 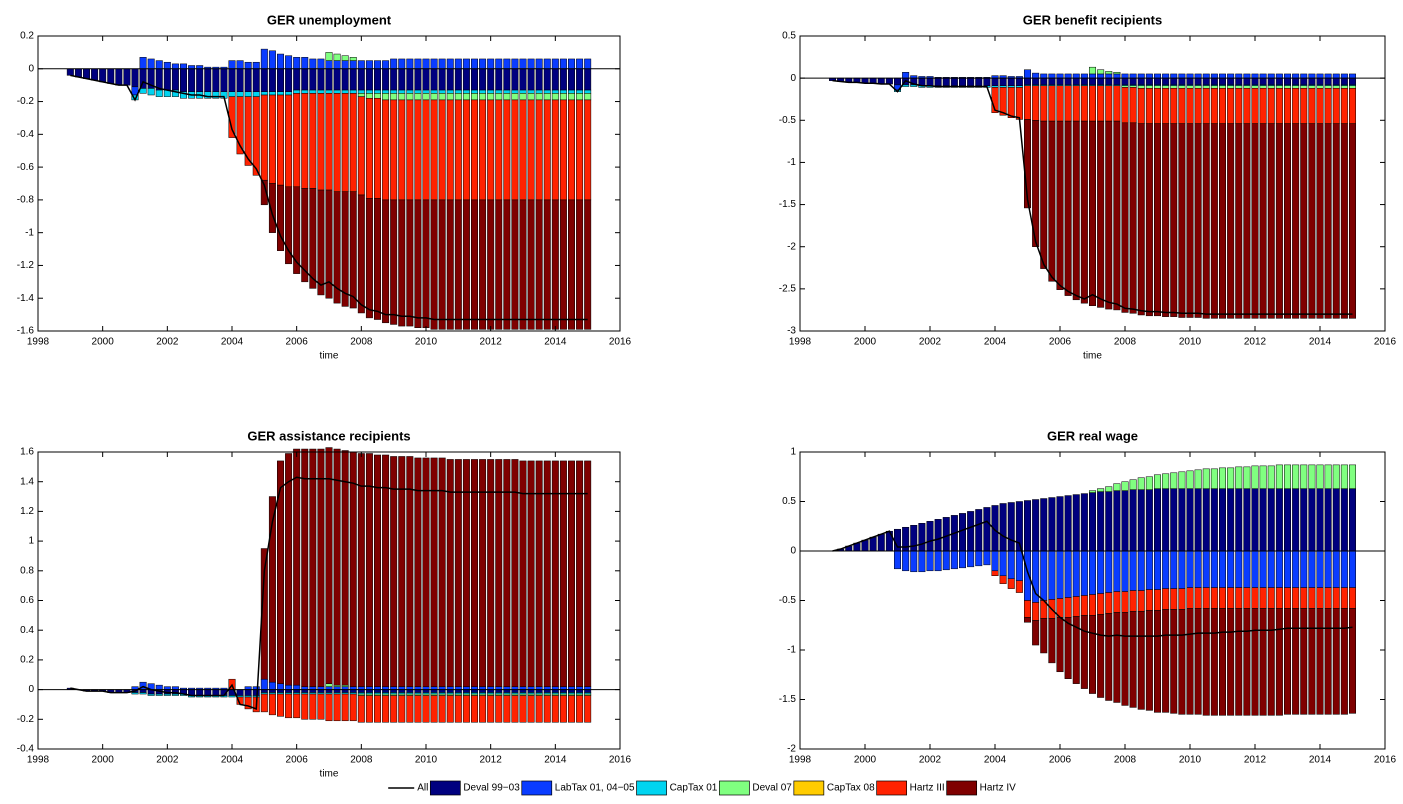 What do you see at coordinates (791, 331) in the screenshot?
I see `y-tick-label: -3` at bounding box center [791, 331].